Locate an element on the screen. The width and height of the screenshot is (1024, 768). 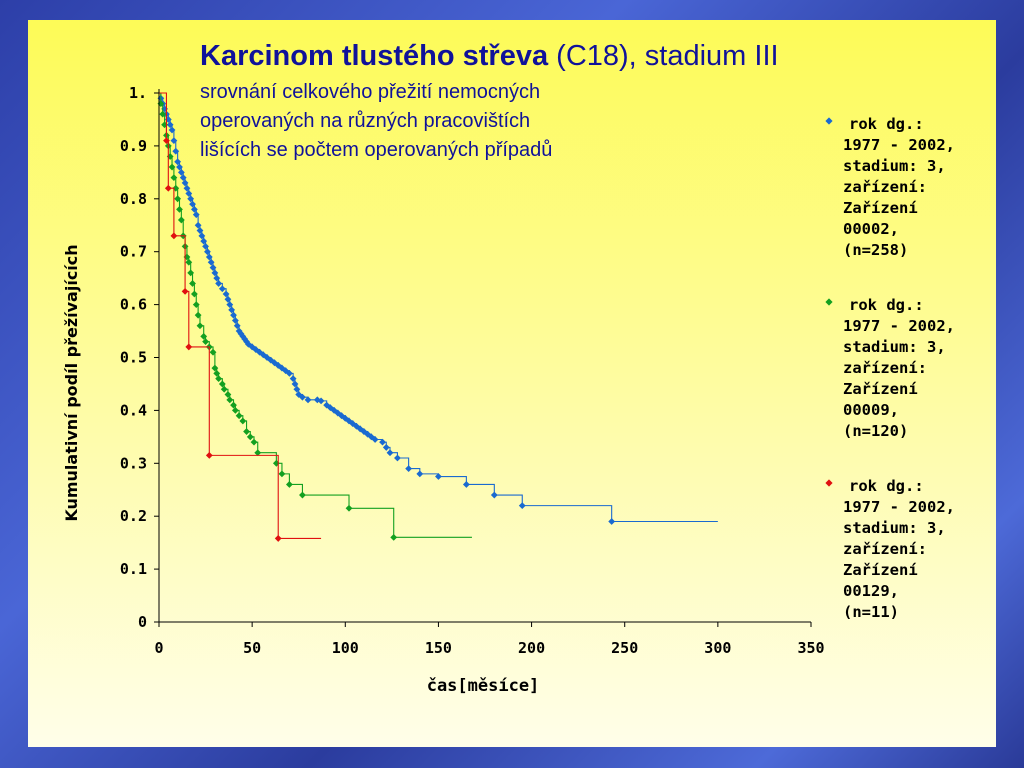
y-tick-label: 0.4 is located at coordinates (133, 410).